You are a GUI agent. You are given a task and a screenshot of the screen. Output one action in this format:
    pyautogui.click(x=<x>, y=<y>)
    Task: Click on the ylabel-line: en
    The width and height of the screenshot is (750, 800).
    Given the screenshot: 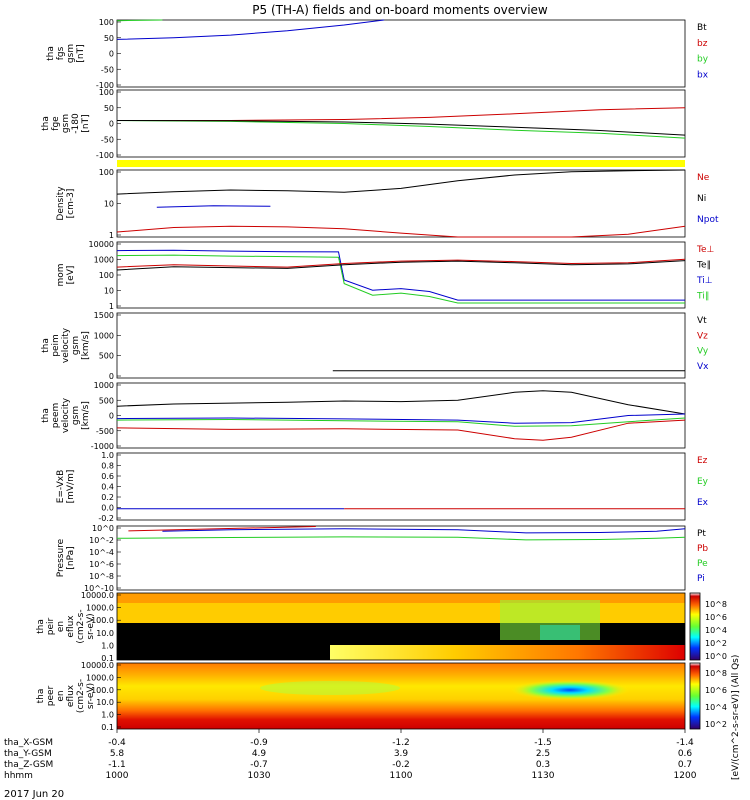 What is the action you would take?
    pyautogui.click(x=61, y=695)
    